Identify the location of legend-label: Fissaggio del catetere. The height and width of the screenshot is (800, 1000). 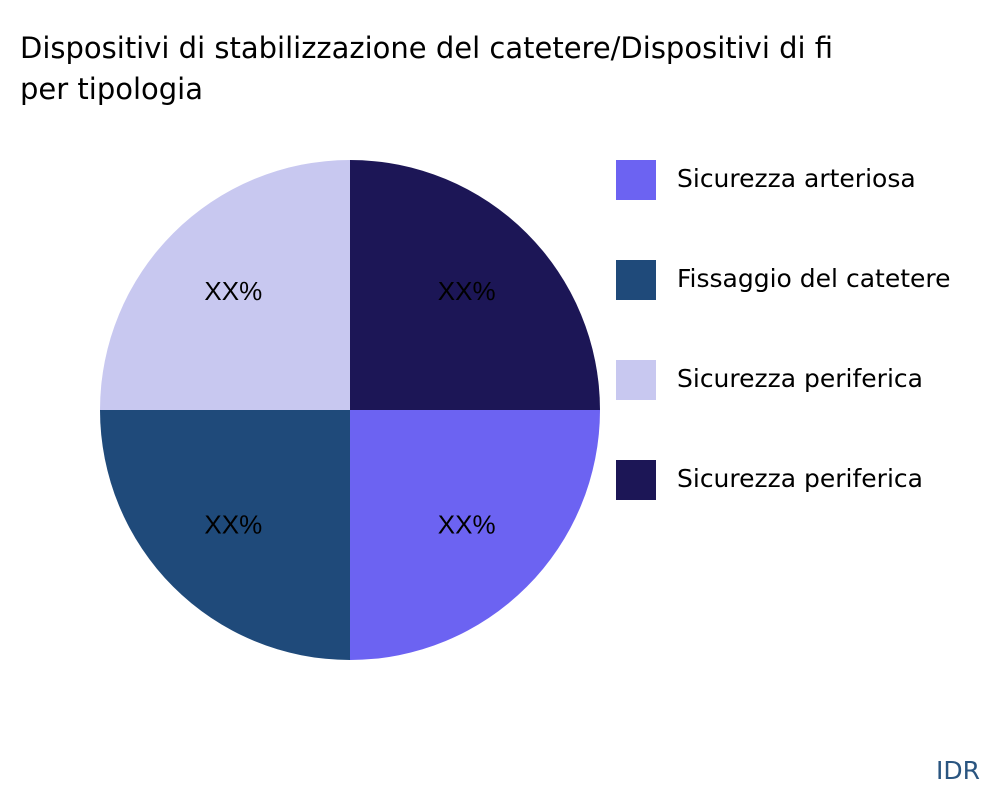
(814, 278).